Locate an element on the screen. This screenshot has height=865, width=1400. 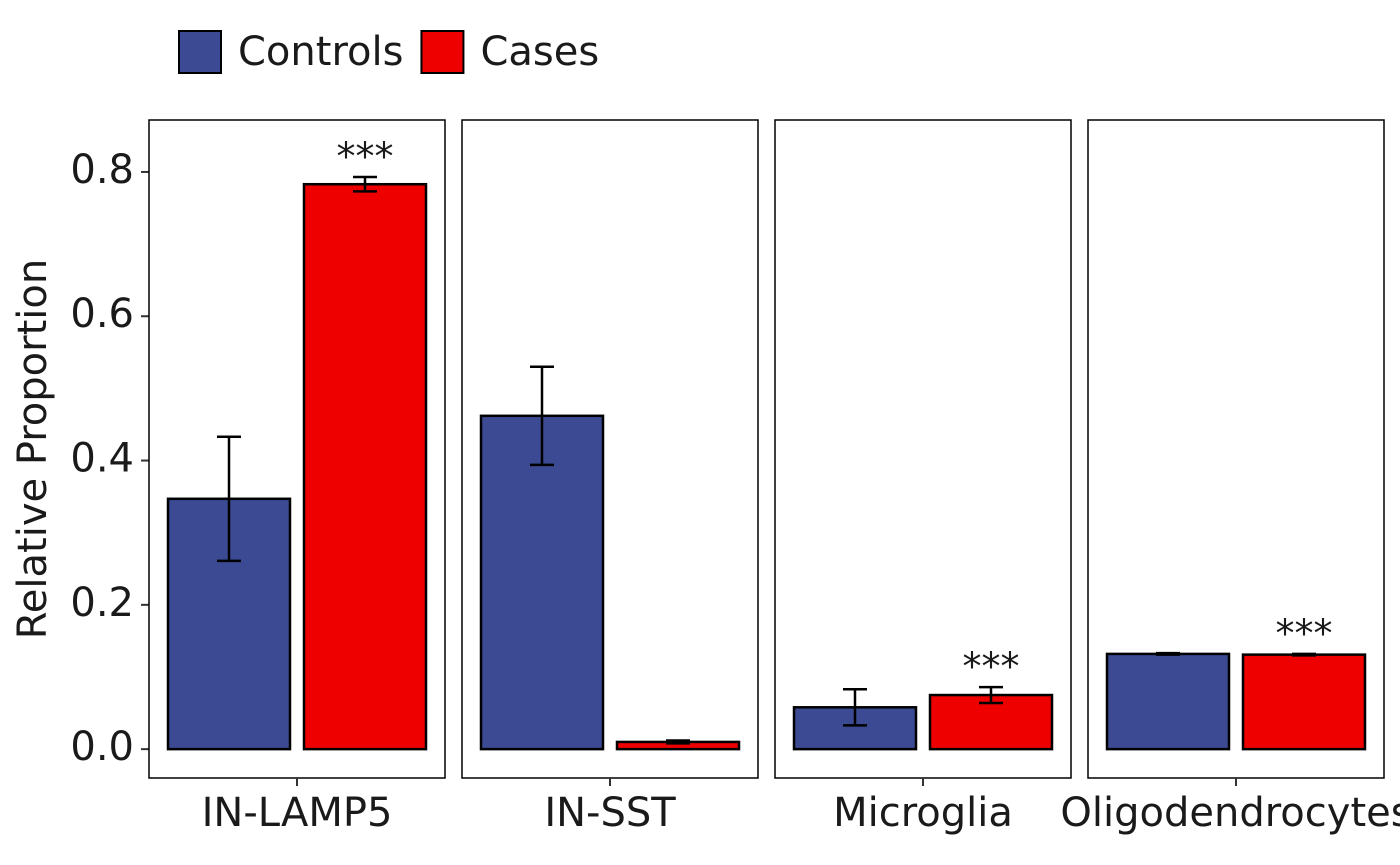
y-tick-label: 0.0 is located at coordinates (102, 747).